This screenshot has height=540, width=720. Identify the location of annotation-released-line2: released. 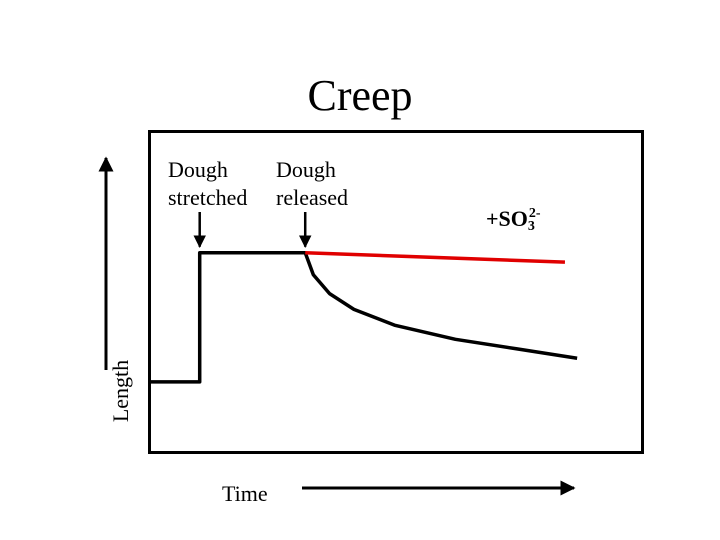
(312, 197).